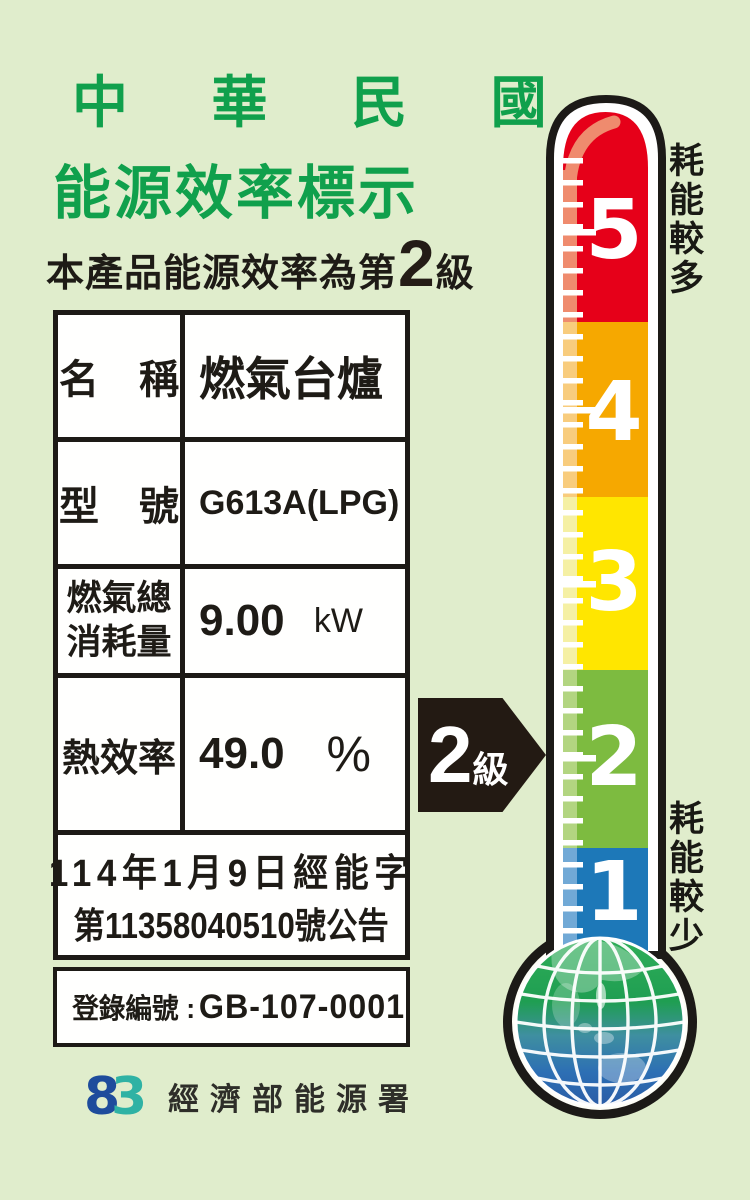 This screenshot has height=1200, width=750. I want to click on row-label: 型 號, so click(121, 503).